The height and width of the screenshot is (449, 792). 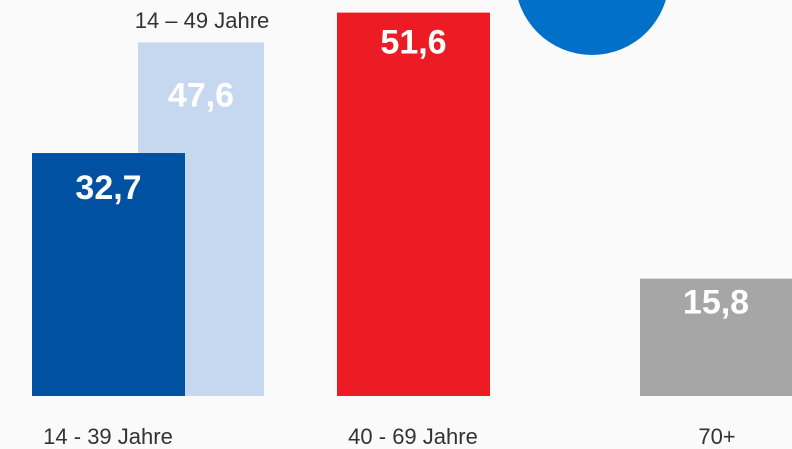 I want to click on category-label: 14 – 49 Jahre, so click(x=202, y=20).